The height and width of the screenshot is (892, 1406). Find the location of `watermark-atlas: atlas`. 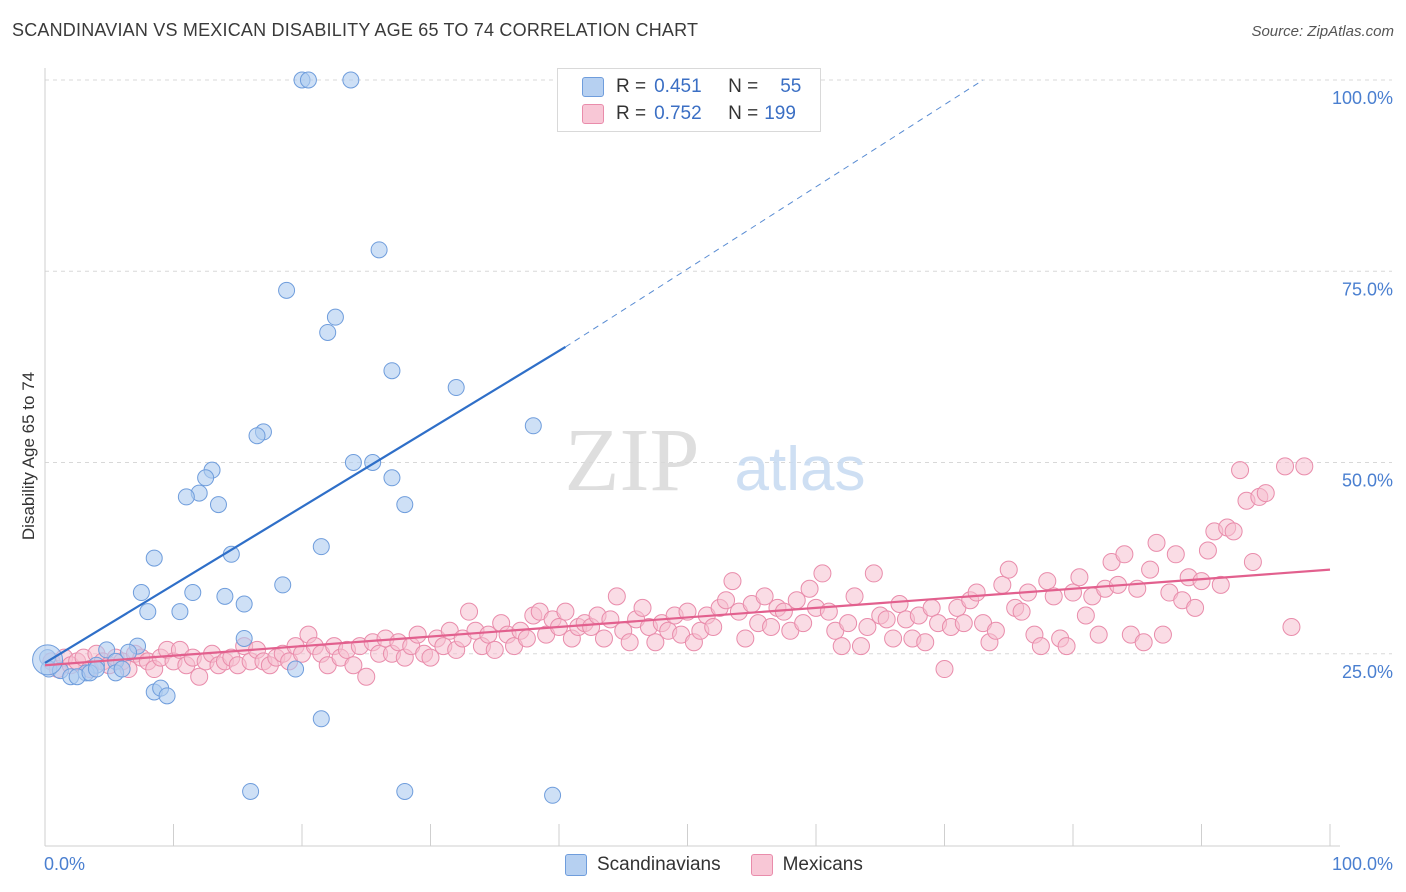

watermark-atlas: atlas is located at coordinates (800, 469).